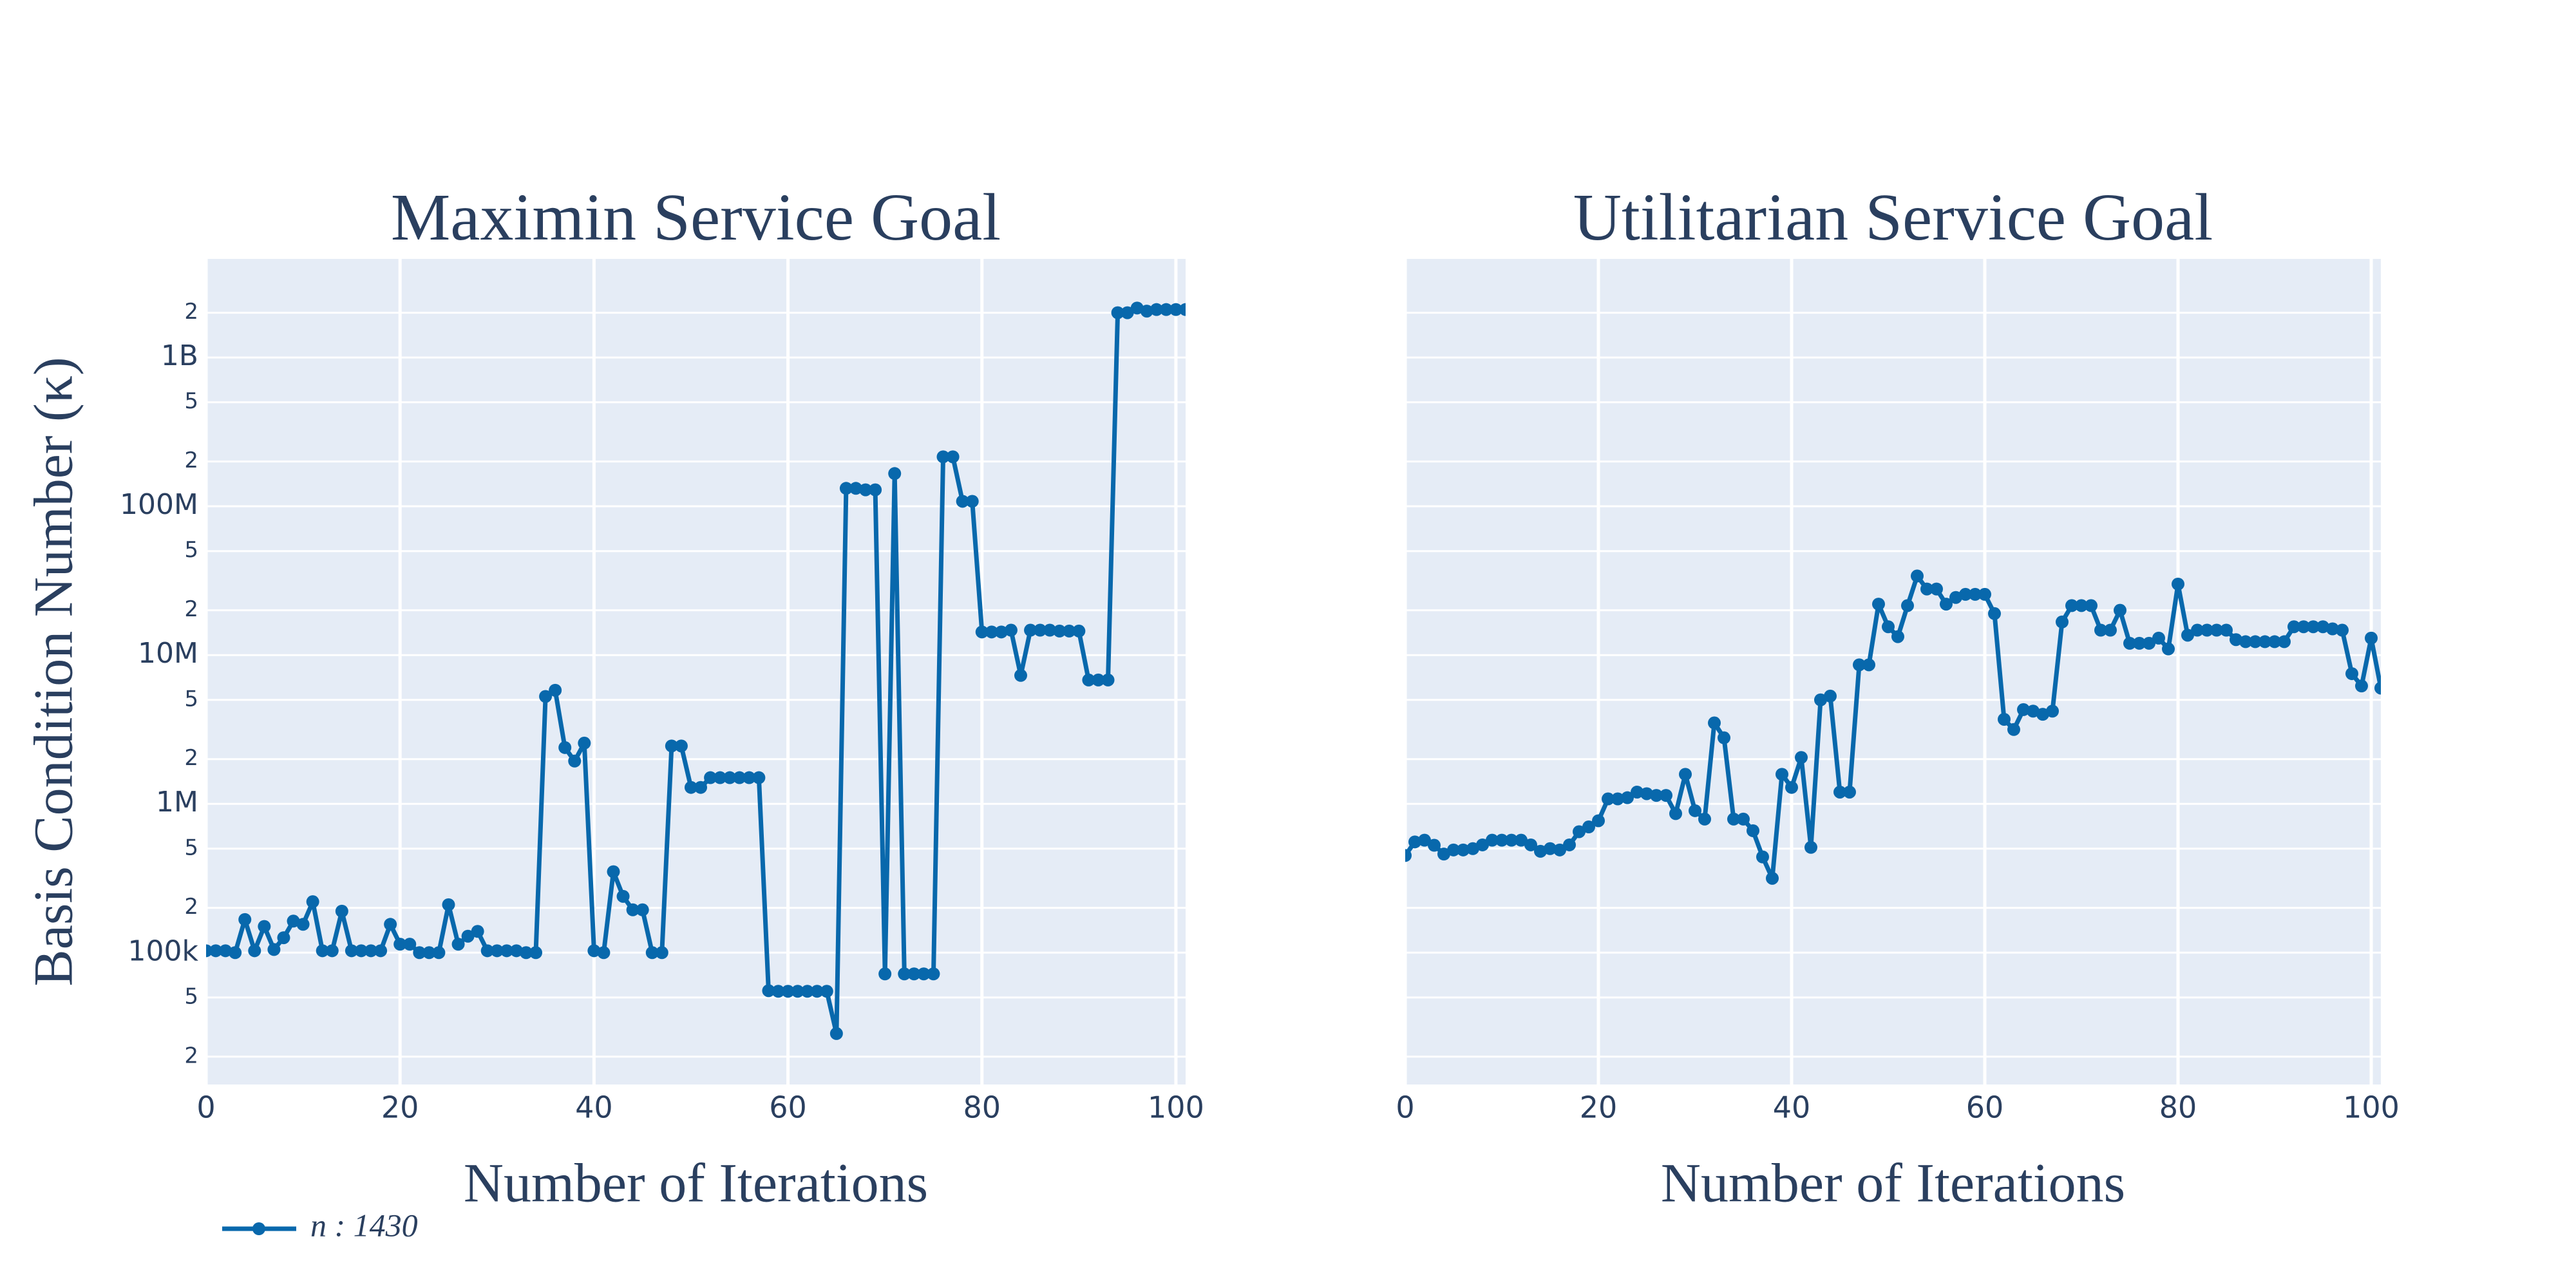 This screenshot has height=1288, width=2576. I want to click on y-tick-label: 1B, so click(179, 355).